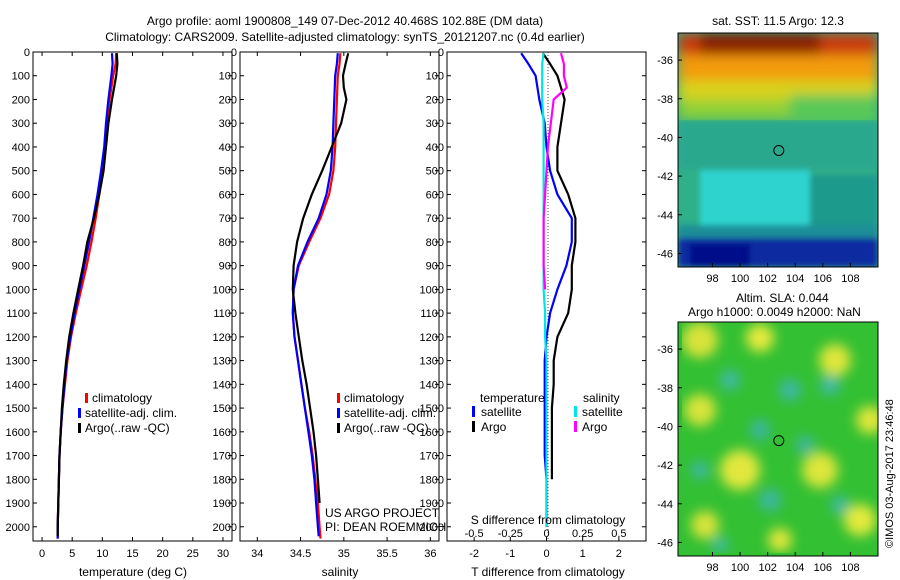  What do you see at coordinates (163, 554) in the screenshot?
I see `x-tick-label: 20` at bounding box center [163, 554].